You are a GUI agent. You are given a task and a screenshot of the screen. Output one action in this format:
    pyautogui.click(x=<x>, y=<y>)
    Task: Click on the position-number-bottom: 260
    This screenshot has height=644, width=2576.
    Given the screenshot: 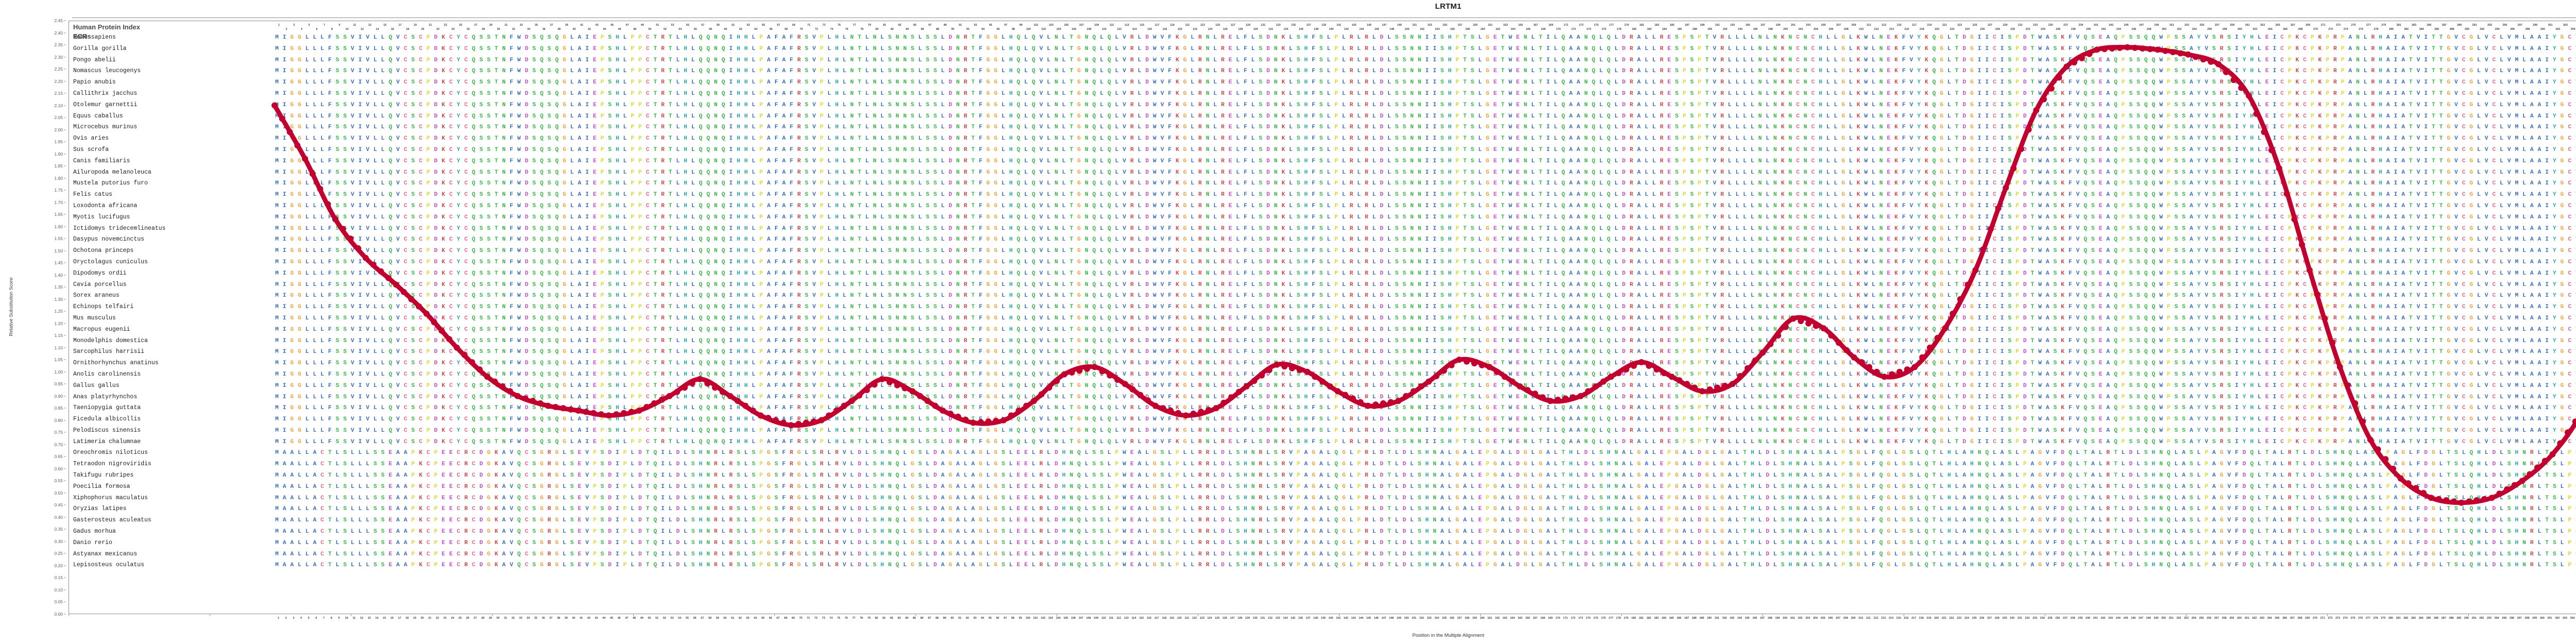 What is the action you would take?
    pyautogui.click(x=2239, y=619)
    